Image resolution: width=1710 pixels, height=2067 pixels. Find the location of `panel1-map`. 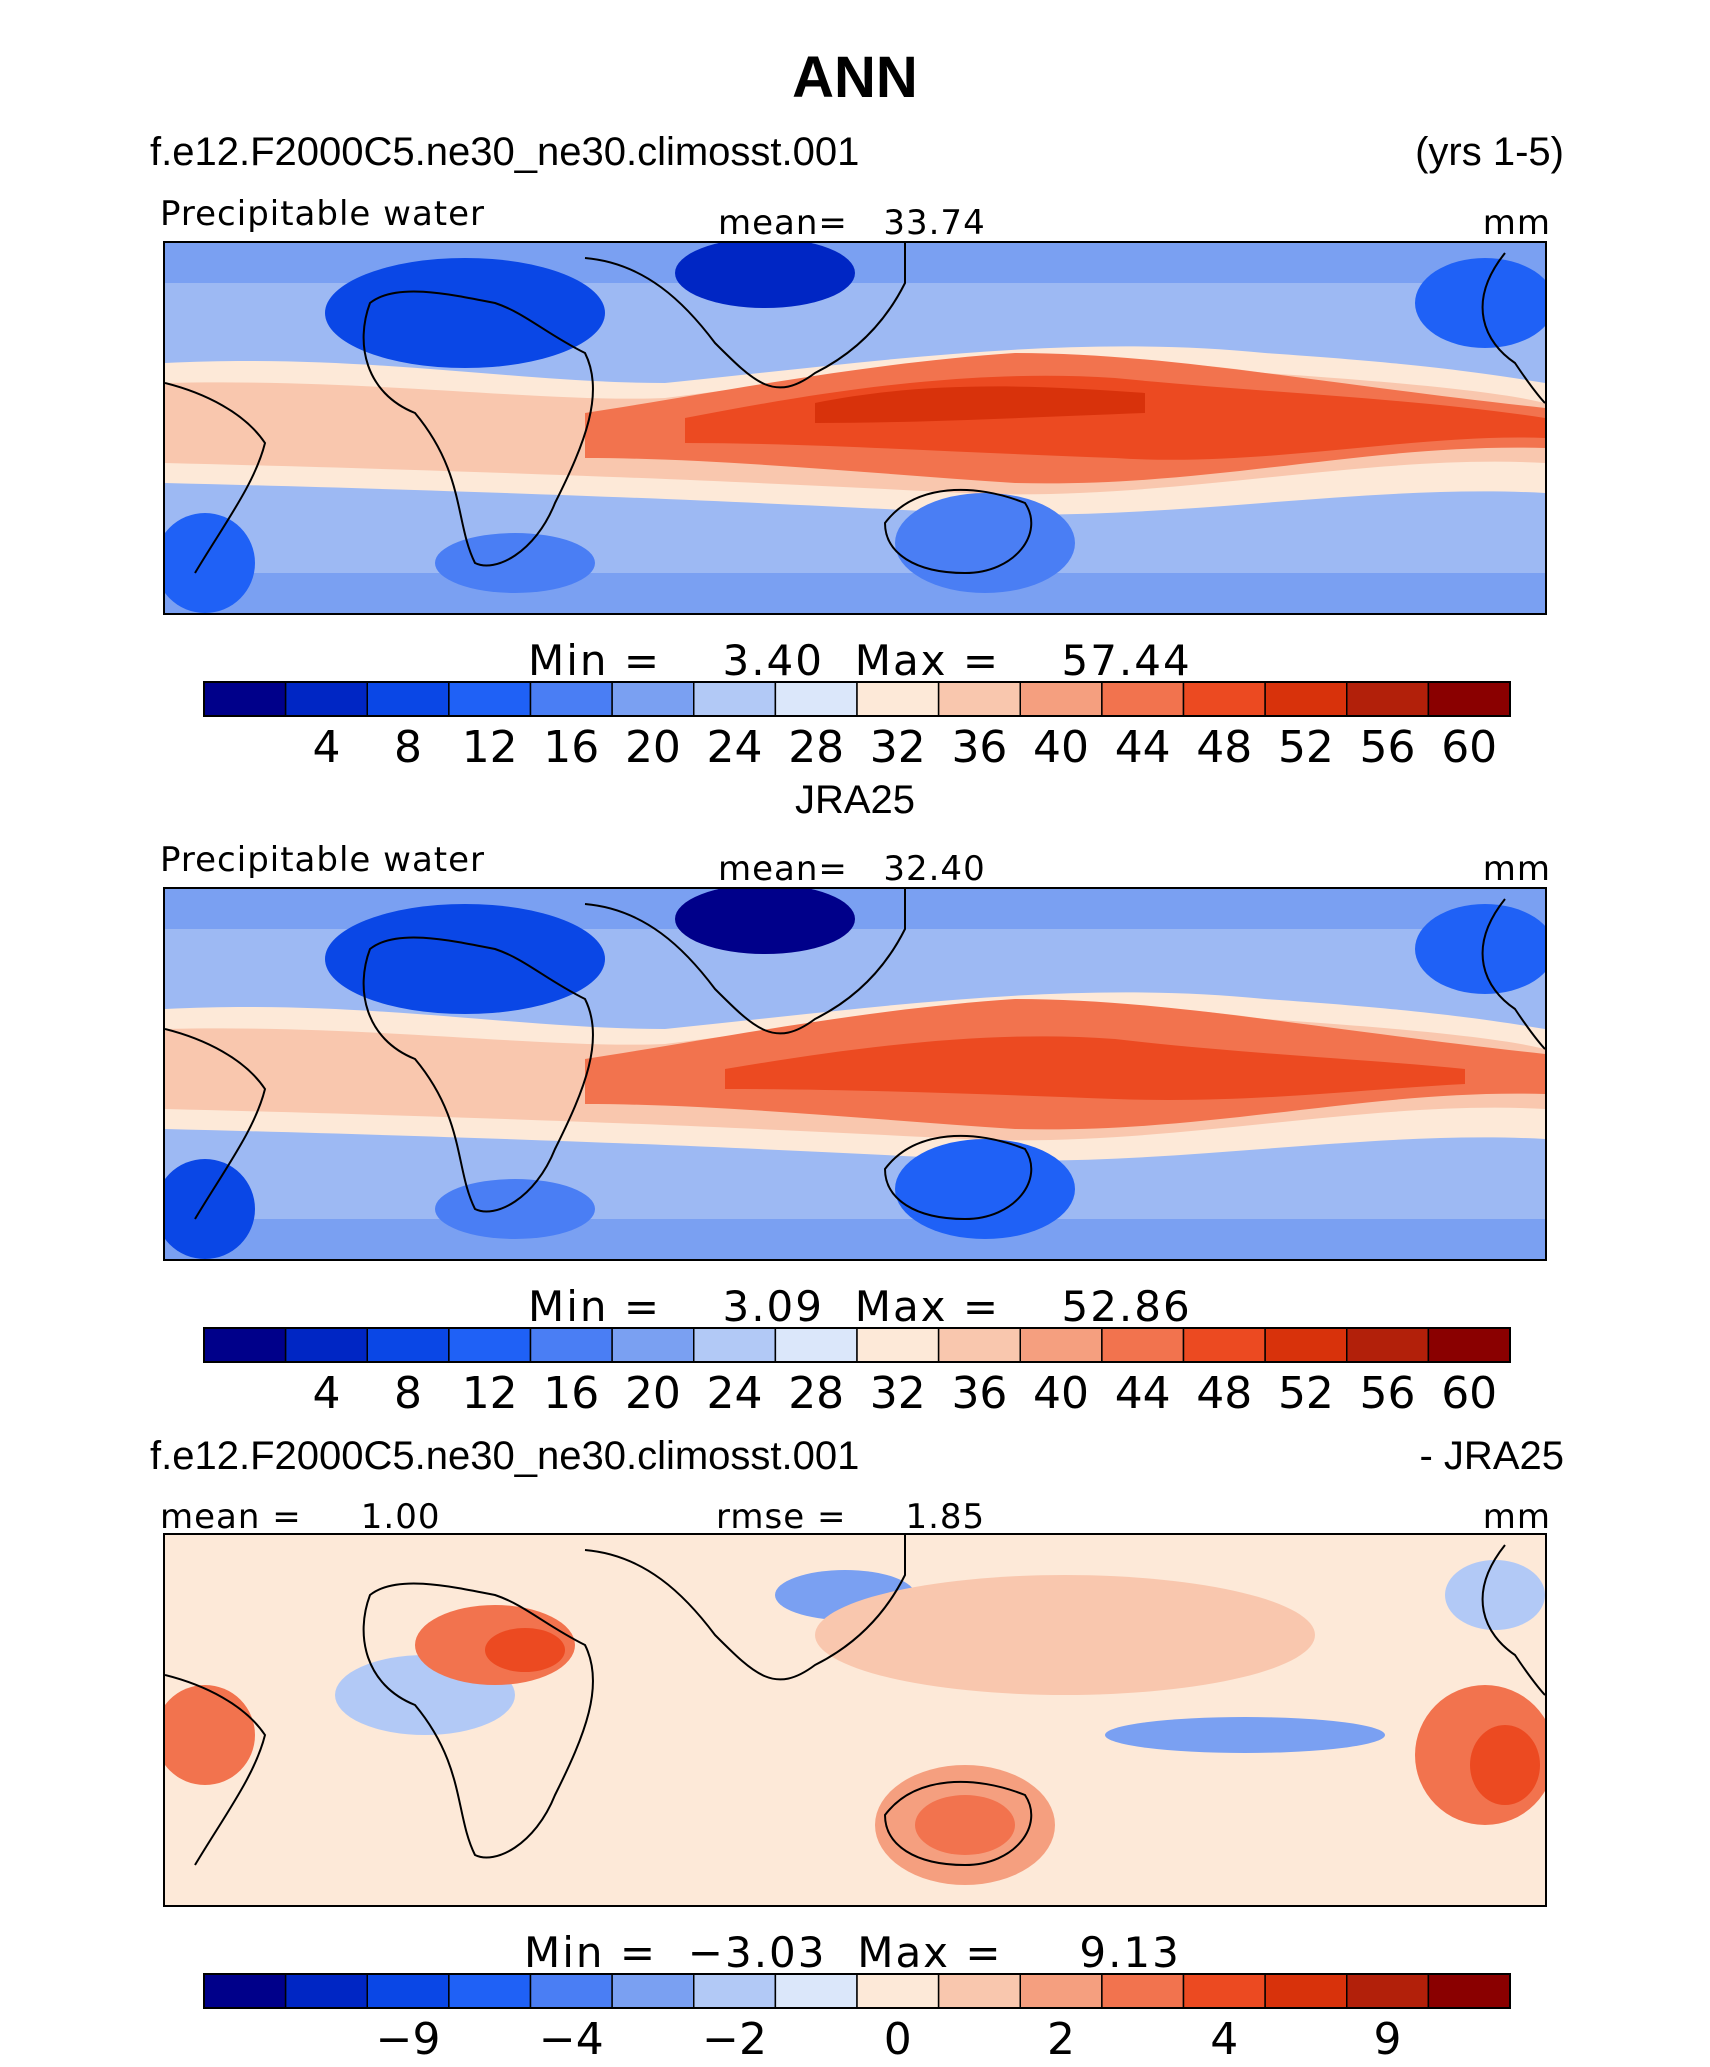

panel1-map is located at coordinates (855, 428).